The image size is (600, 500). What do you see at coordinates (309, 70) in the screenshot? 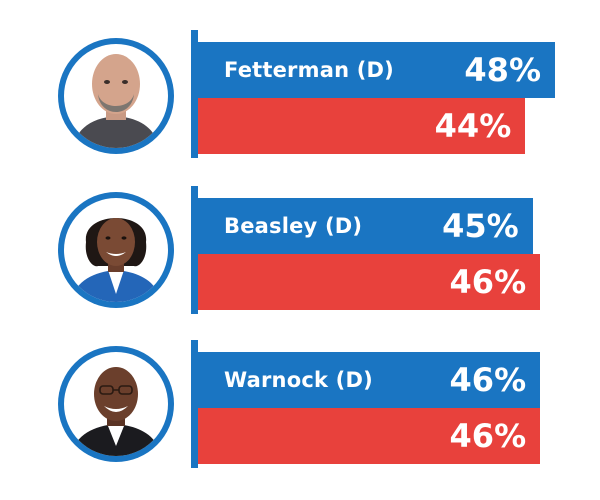
I see `candidate-name: Fetterman (D)` at bounding box center [309, 70].